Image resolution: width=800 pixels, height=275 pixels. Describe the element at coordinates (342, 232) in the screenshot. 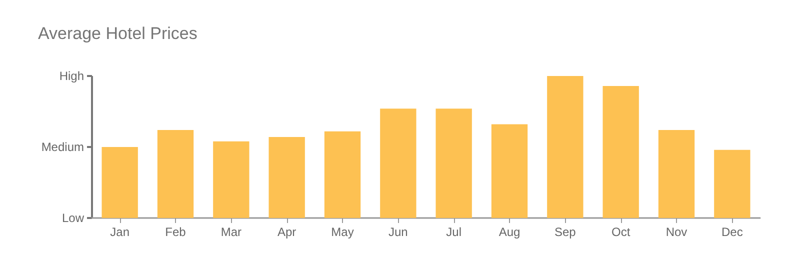

I see `x-tick-label: May` at that location.